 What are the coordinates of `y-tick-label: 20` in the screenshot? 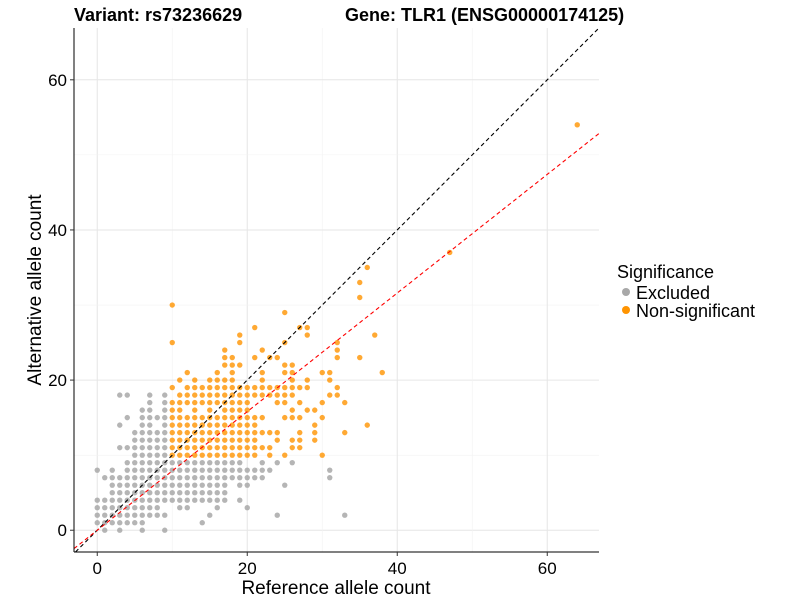 It's located at (57, 380).